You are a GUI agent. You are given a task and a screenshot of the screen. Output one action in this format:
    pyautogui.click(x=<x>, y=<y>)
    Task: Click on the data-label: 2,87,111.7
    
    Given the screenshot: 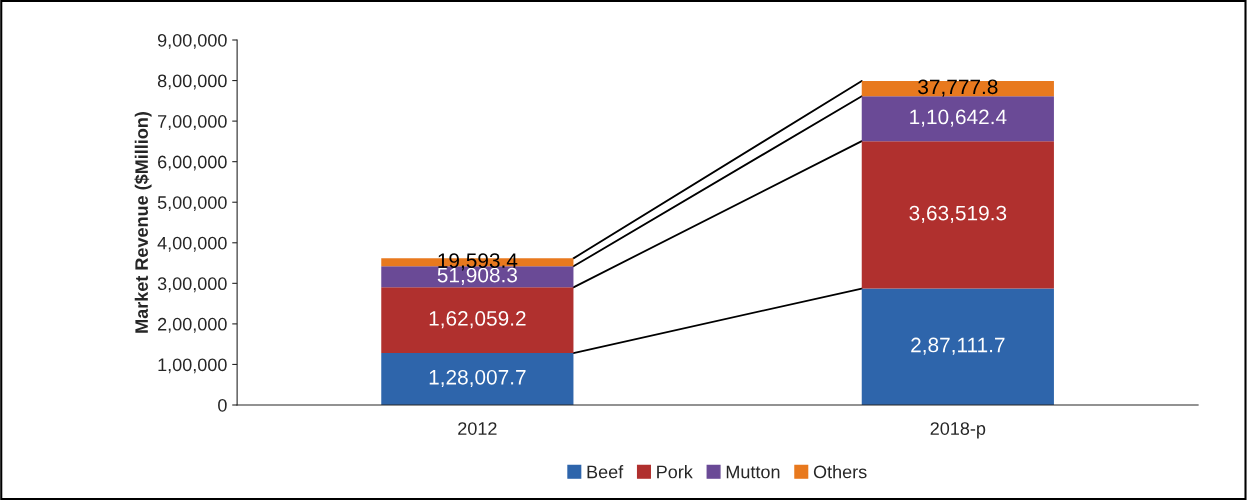 What is the action you would take?
    pyautogui.click(x=958, y=346)
    